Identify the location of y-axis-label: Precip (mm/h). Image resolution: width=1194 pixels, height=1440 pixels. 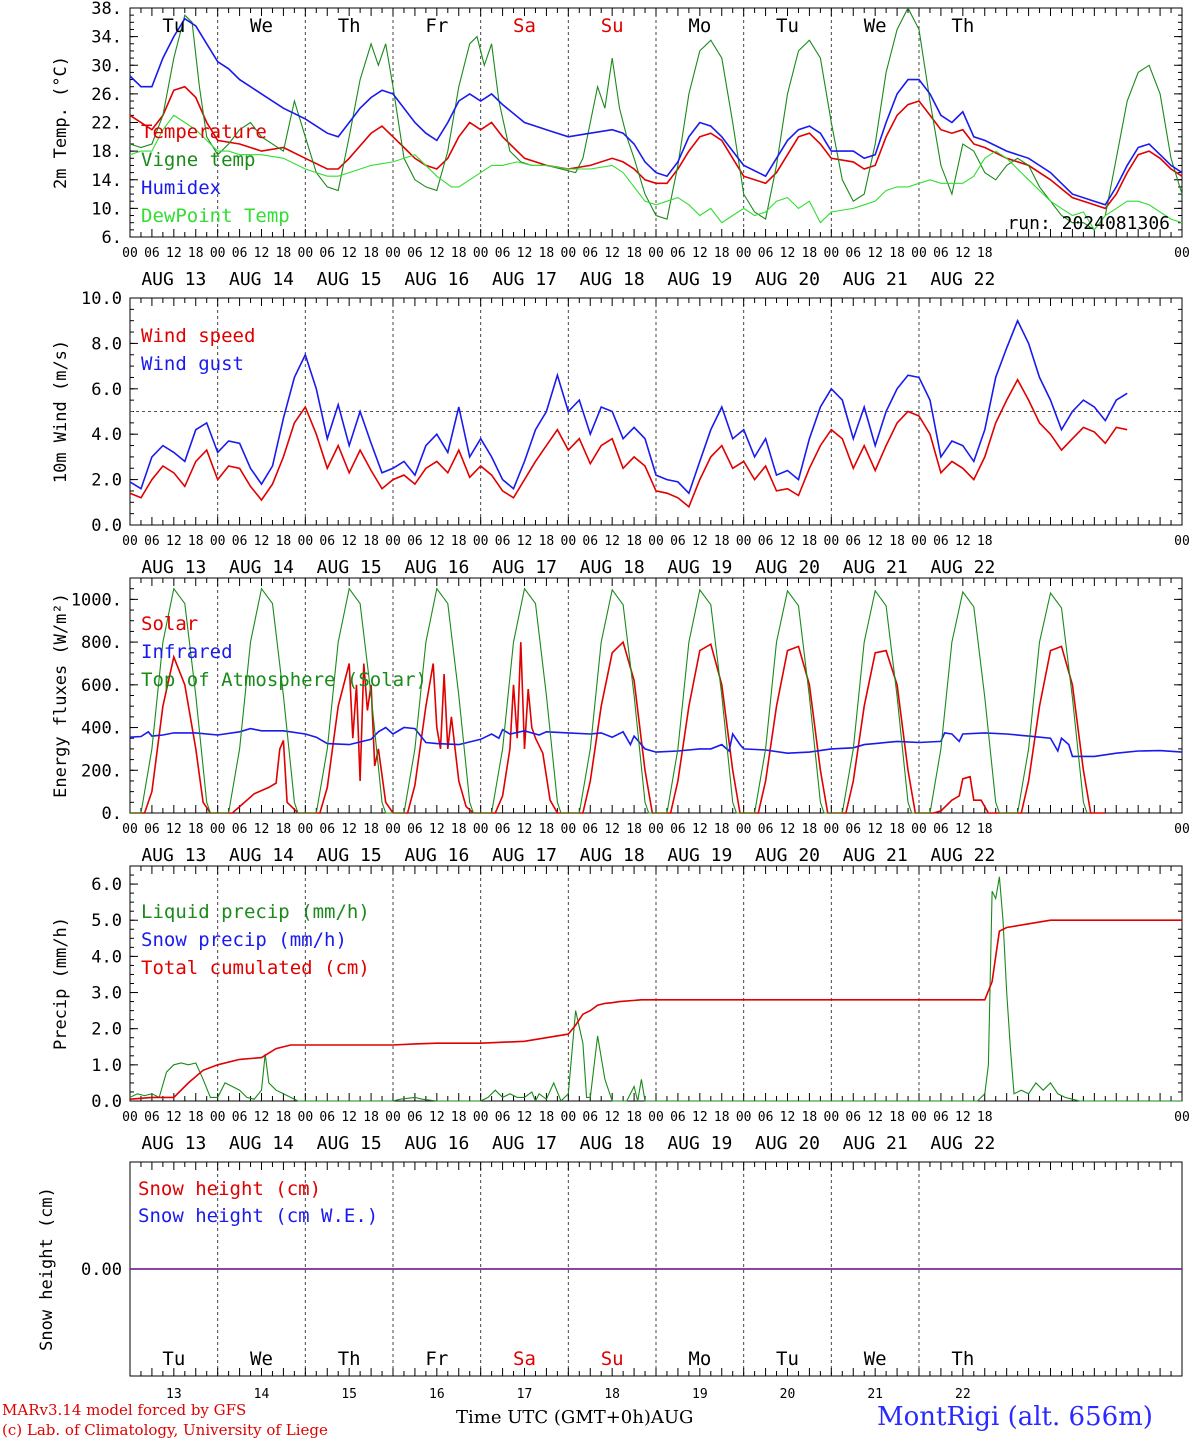
(61, 983).